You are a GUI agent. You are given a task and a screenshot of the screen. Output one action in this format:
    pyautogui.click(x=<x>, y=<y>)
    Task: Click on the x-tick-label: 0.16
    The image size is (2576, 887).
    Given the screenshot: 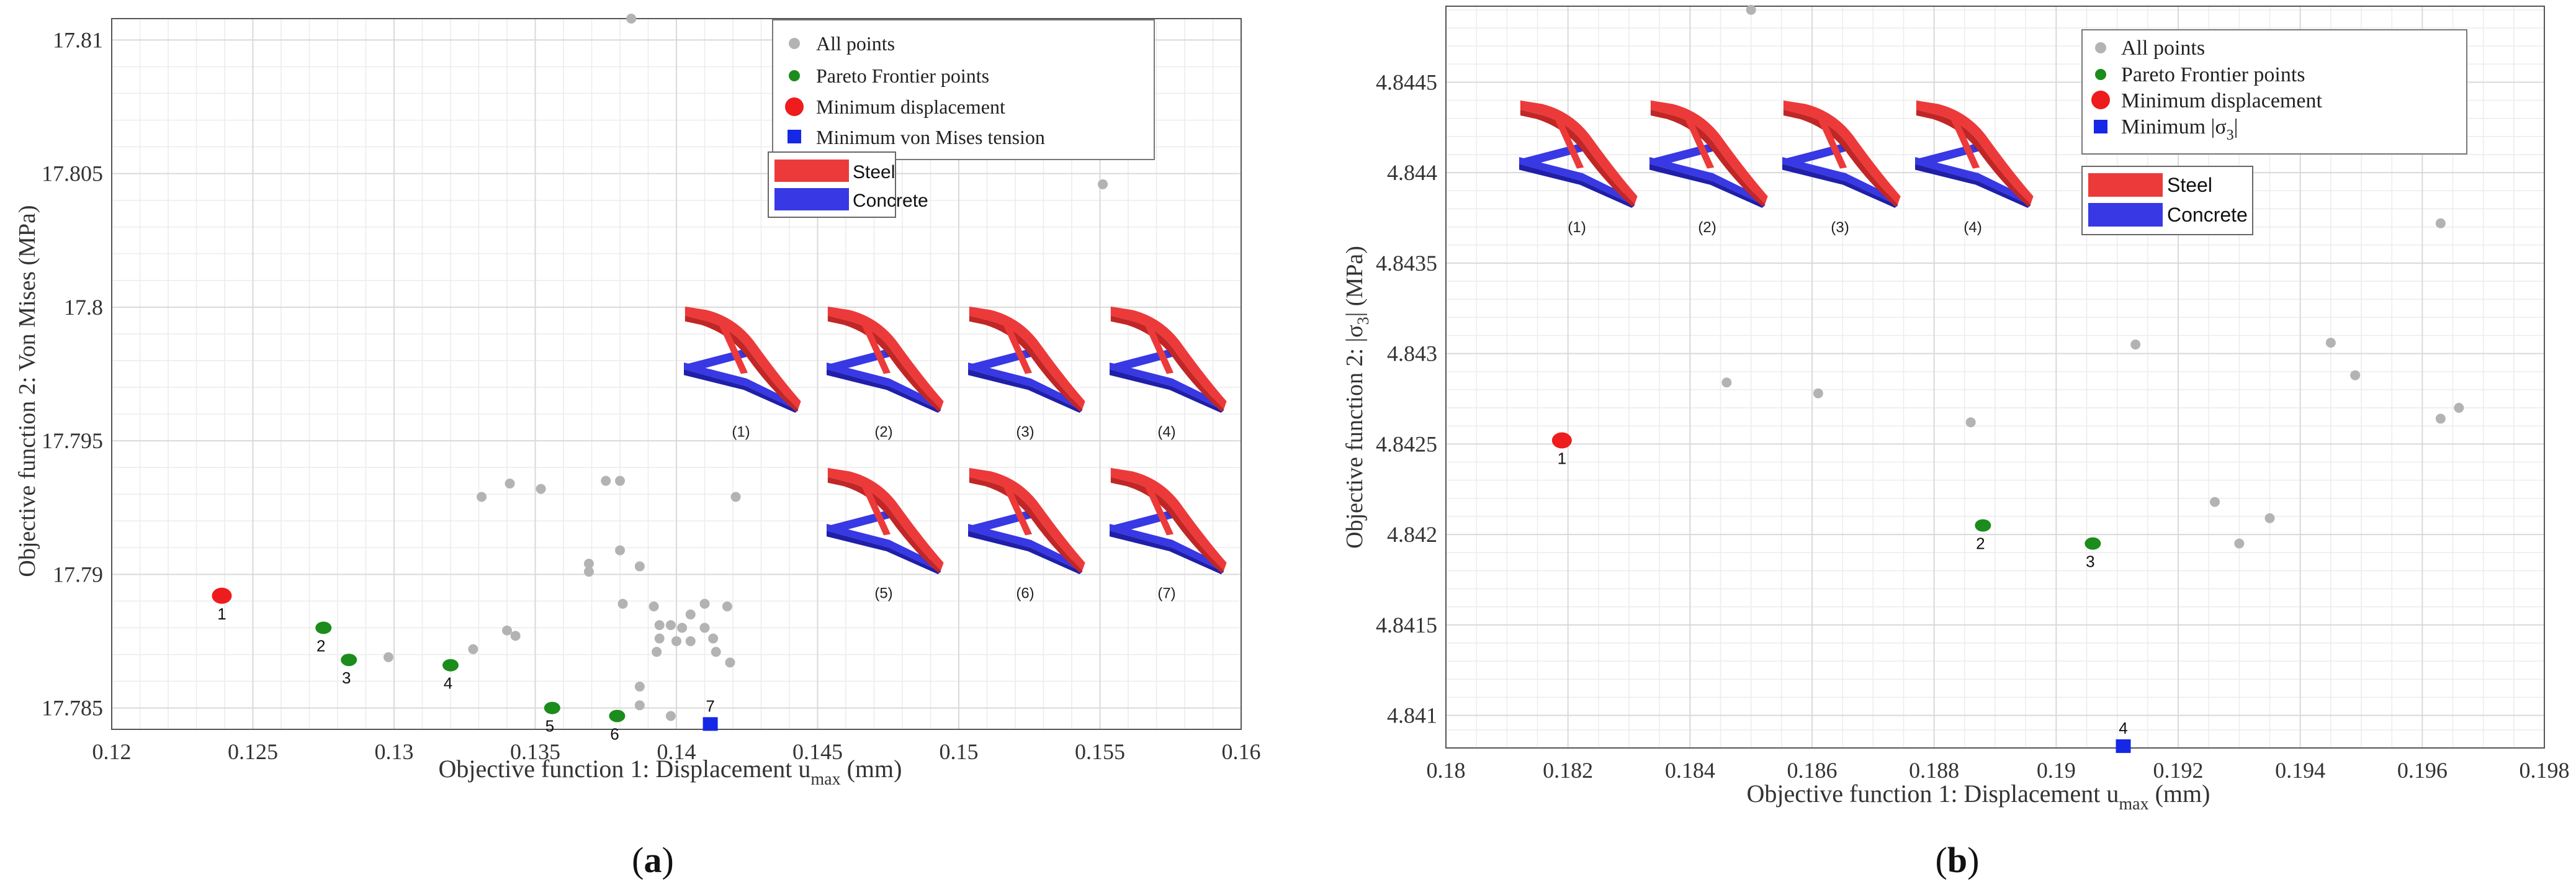 What is the action you would take?
    pyautogui.click(x=1241, y=751)
    